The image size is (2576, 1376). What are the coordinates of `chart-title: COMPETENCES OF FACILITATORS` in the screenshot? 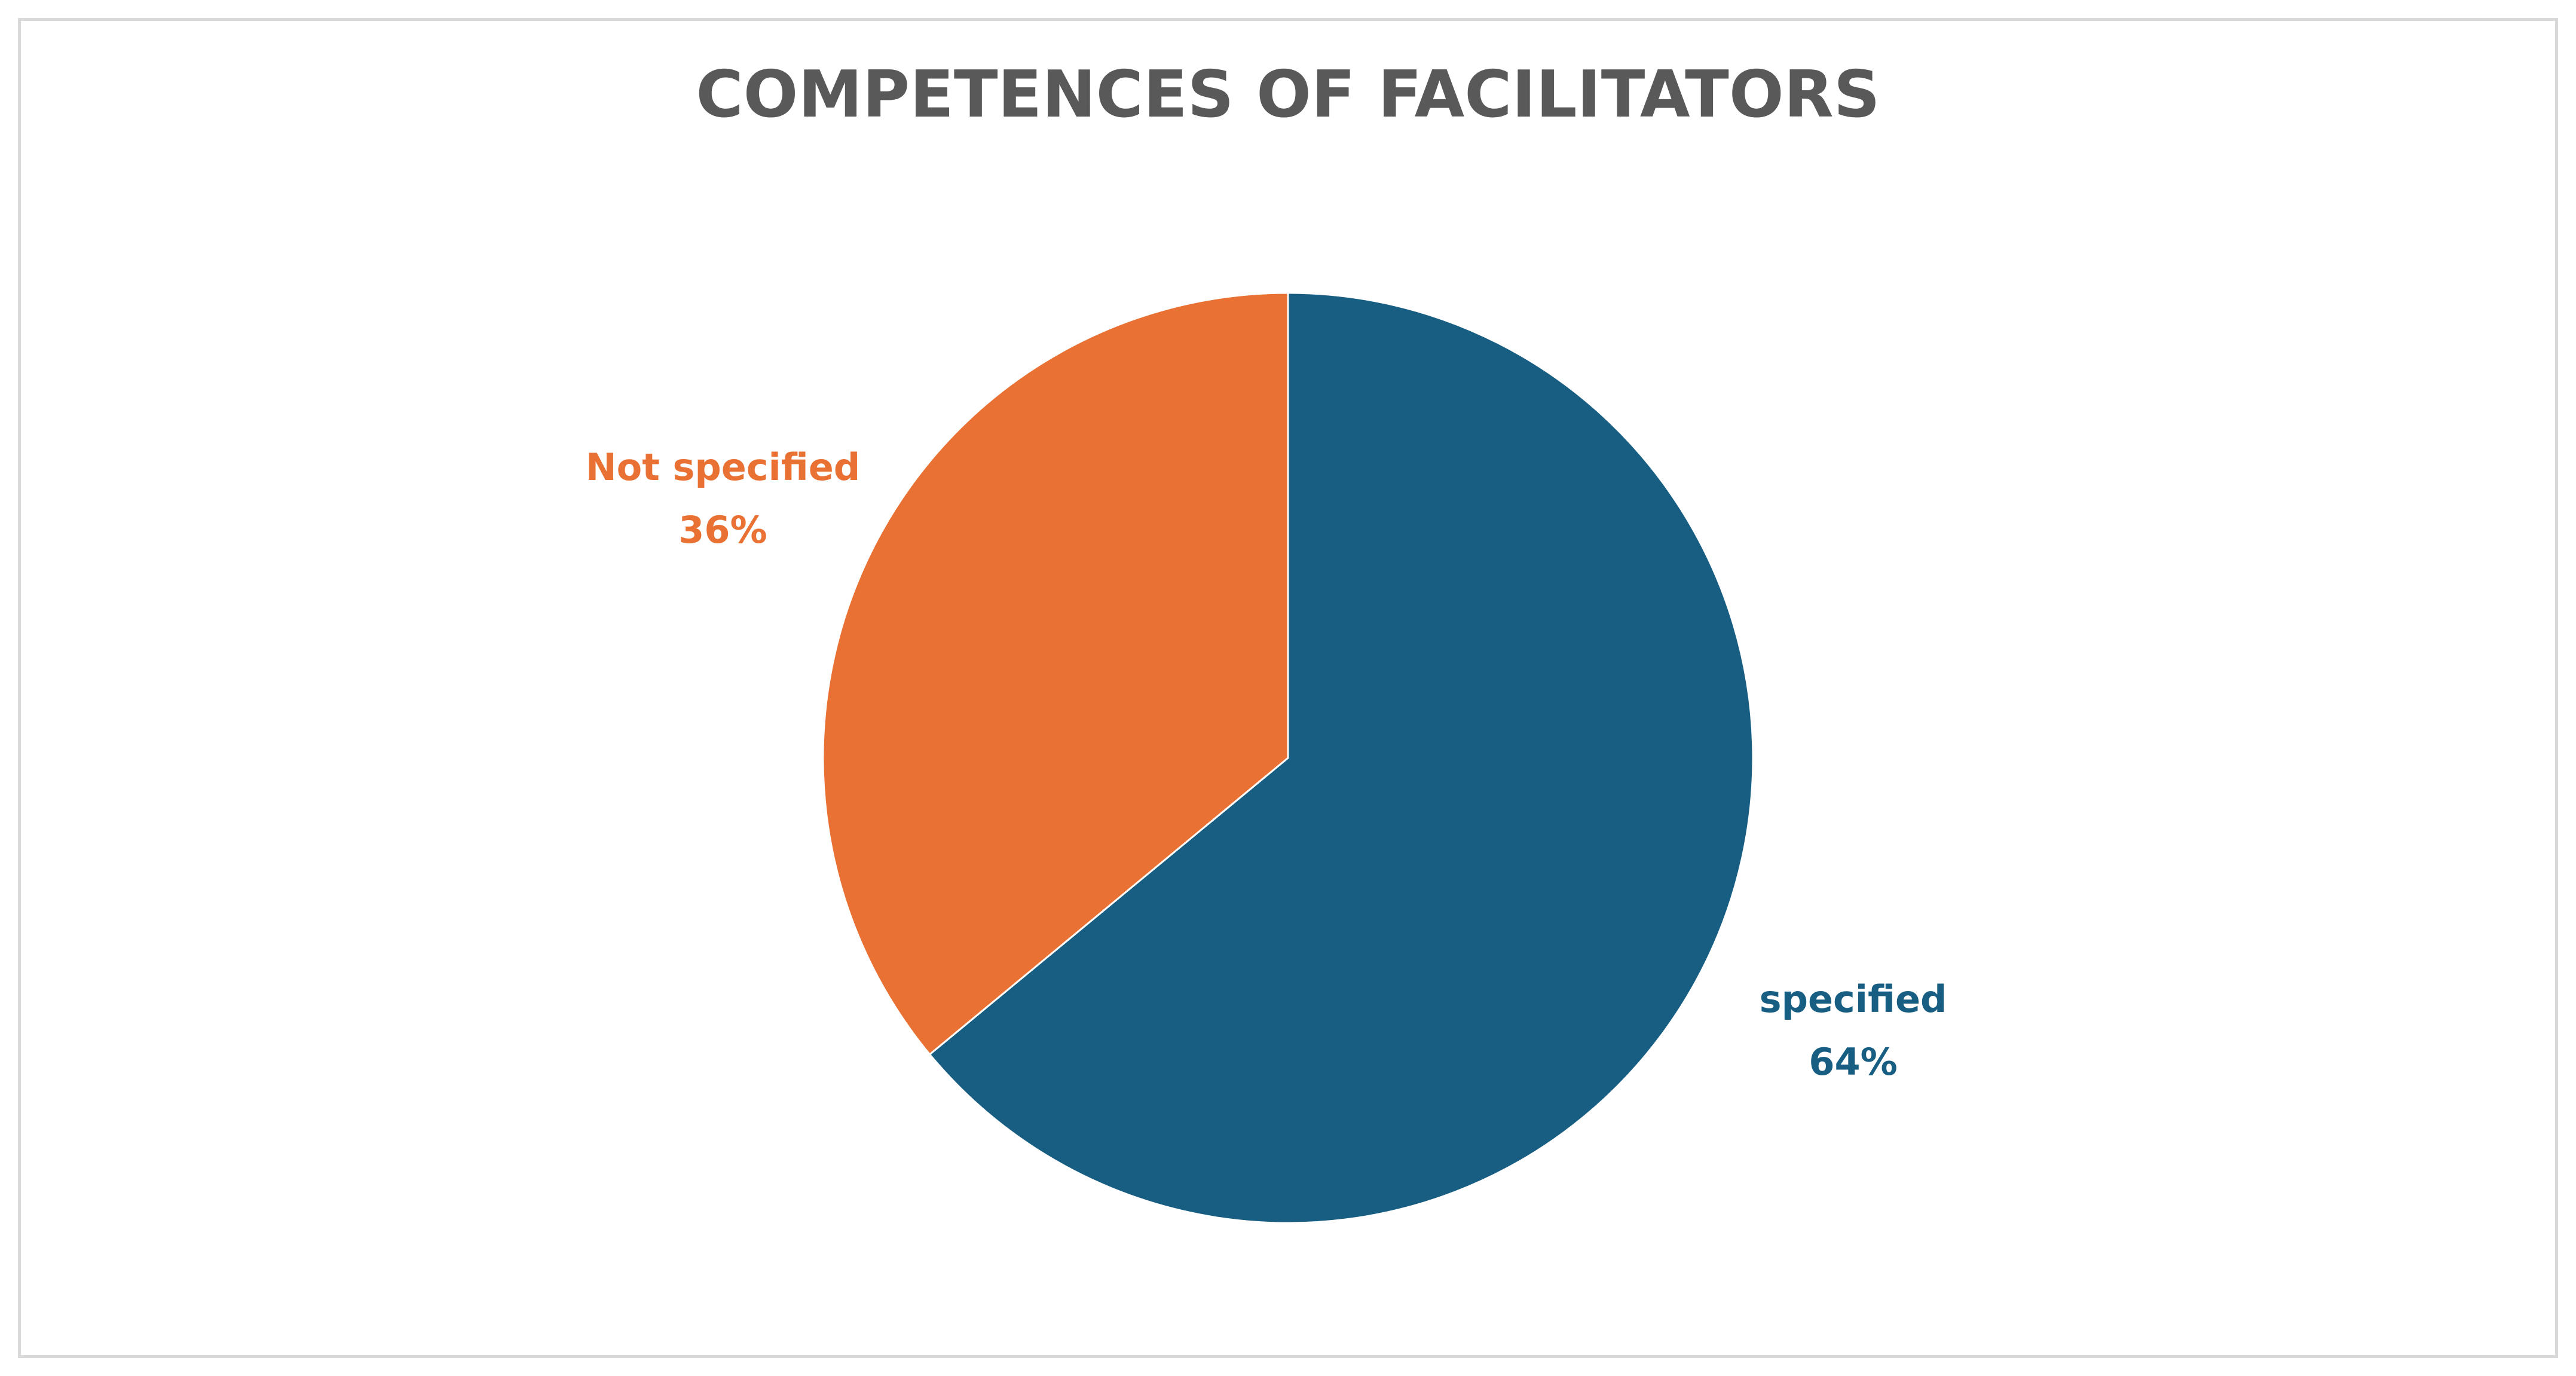 It's located at (1288, 94).